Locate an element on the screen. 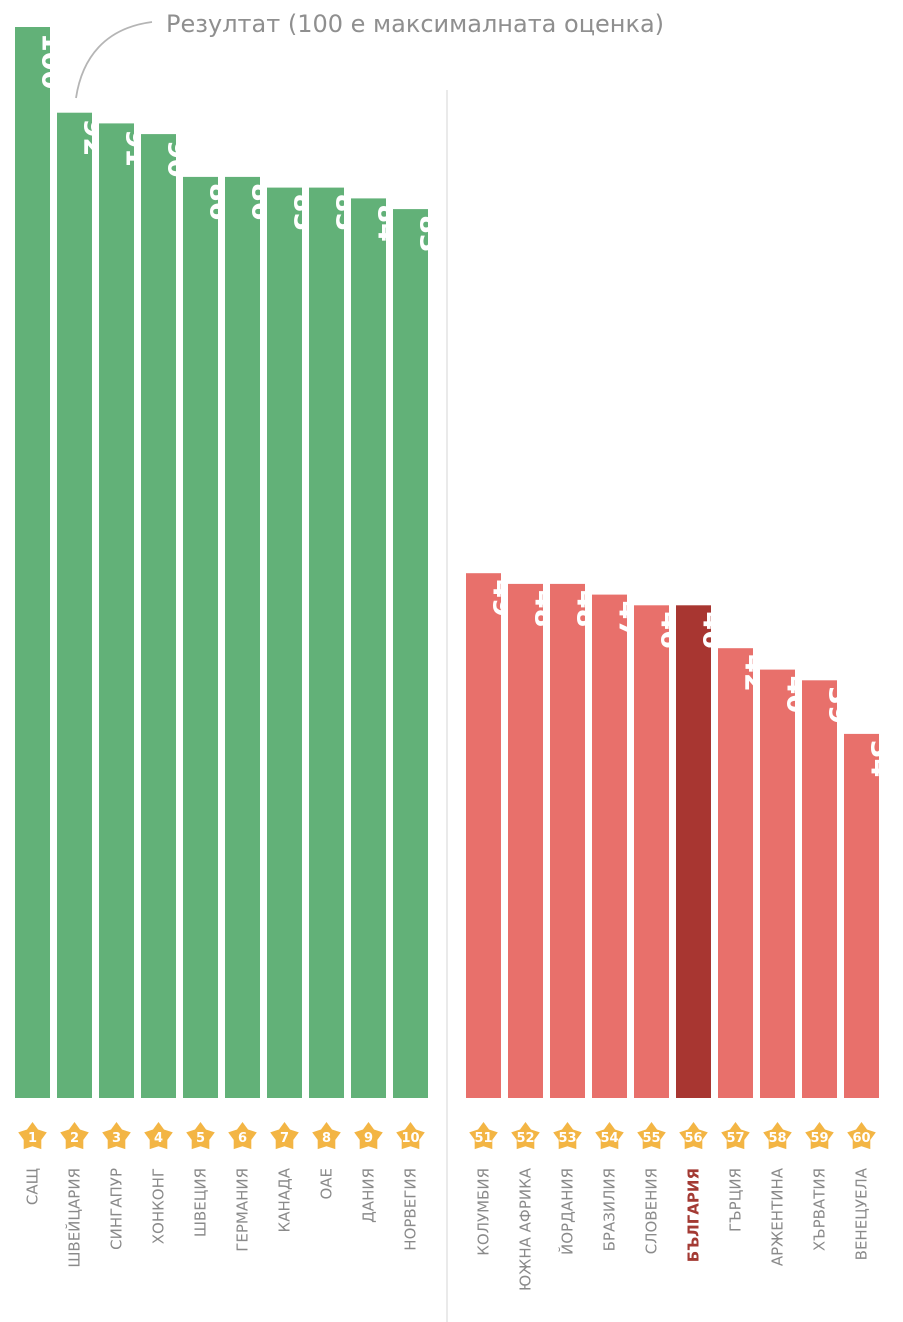 The height and width of the screenshot is (1322, 903). bar-value-label: 90 is located at coordinates (177, 159).